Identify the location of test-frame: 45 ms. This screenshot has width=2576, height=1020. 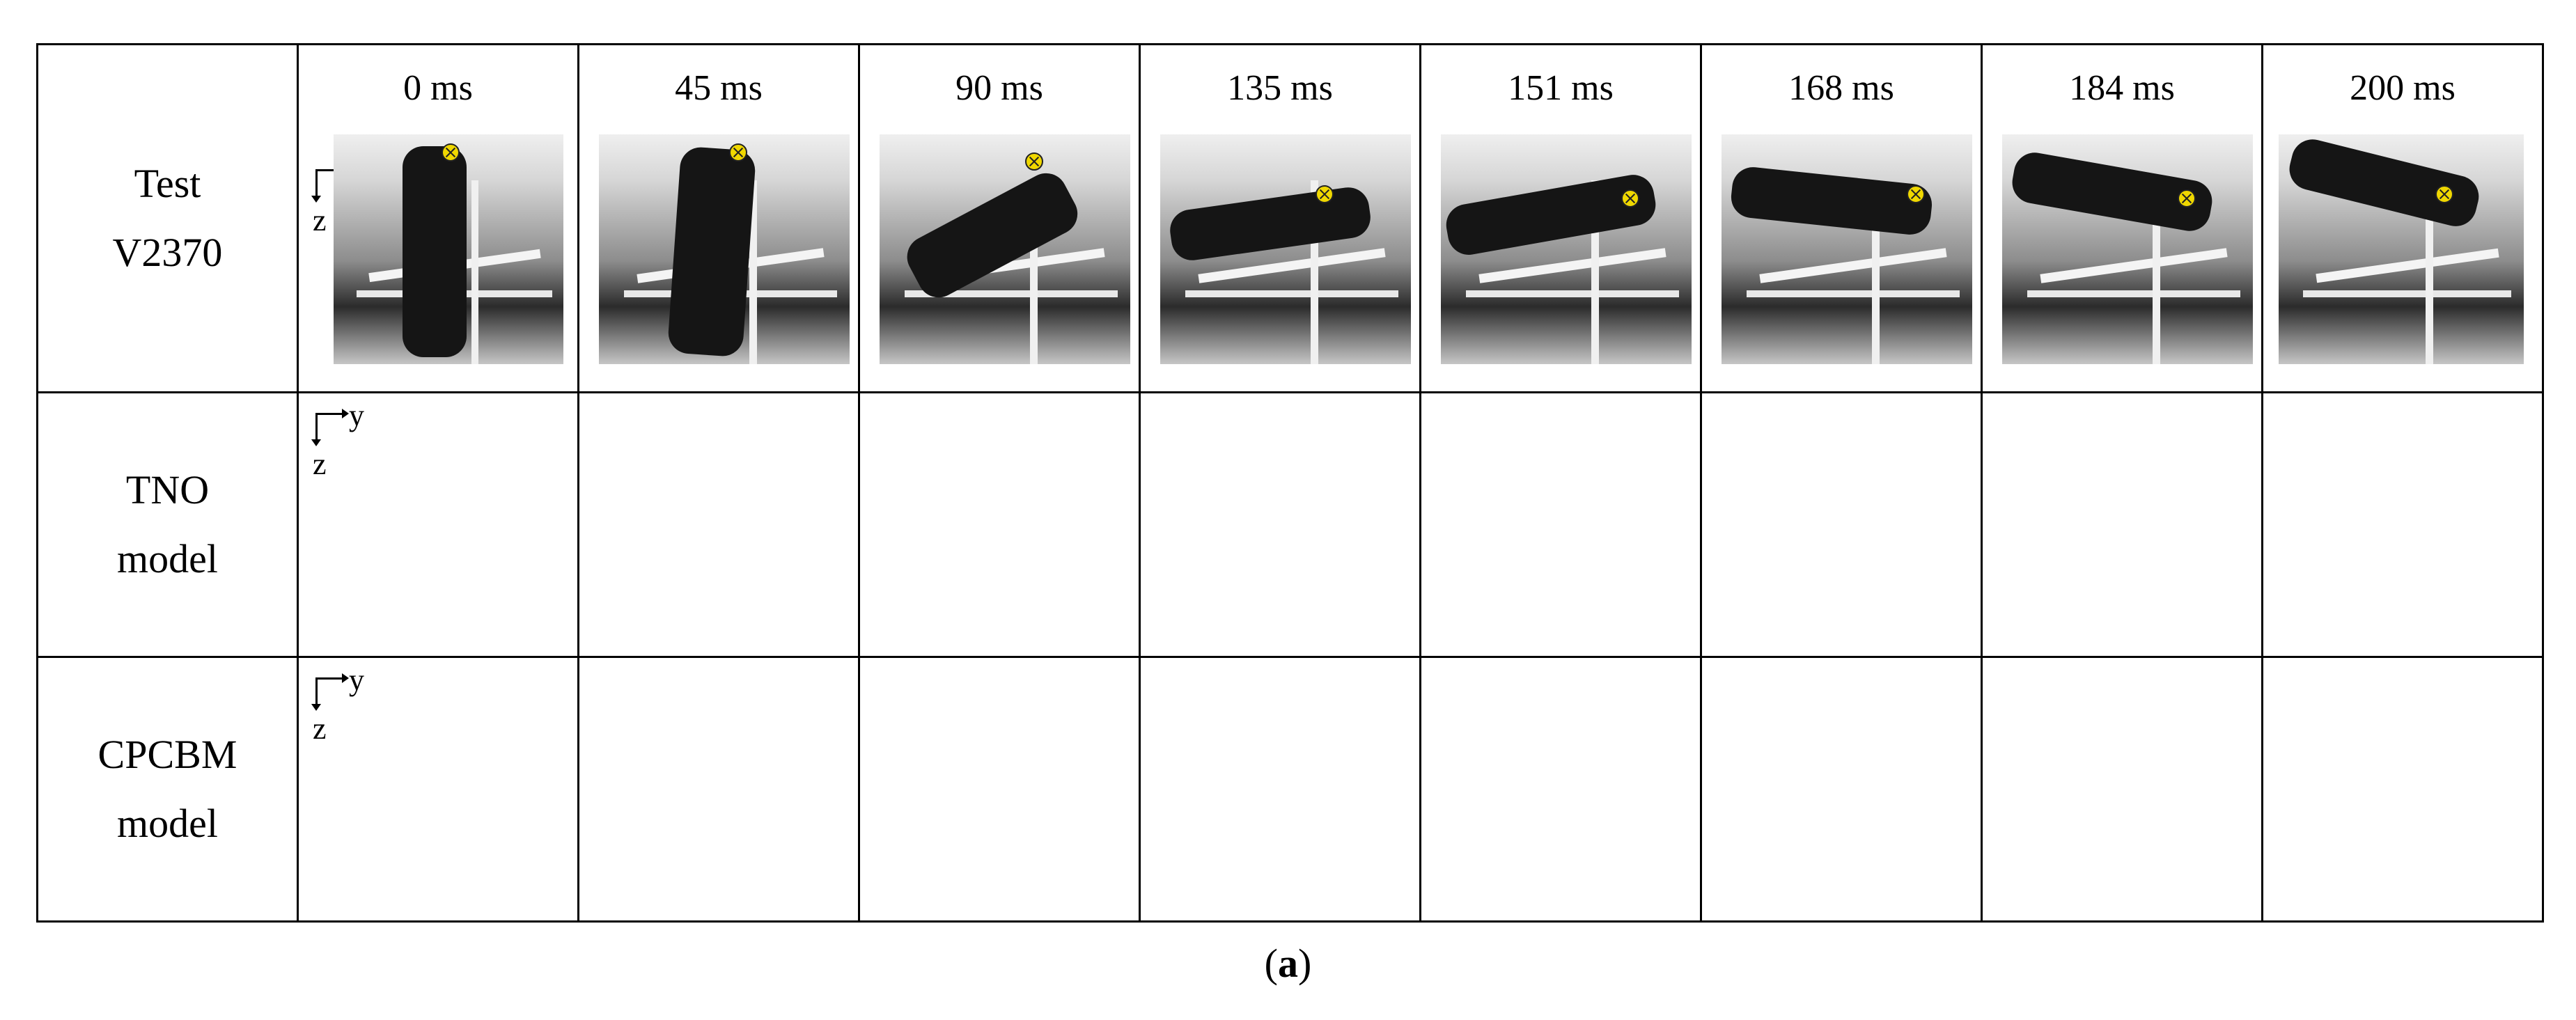
(719, 218).